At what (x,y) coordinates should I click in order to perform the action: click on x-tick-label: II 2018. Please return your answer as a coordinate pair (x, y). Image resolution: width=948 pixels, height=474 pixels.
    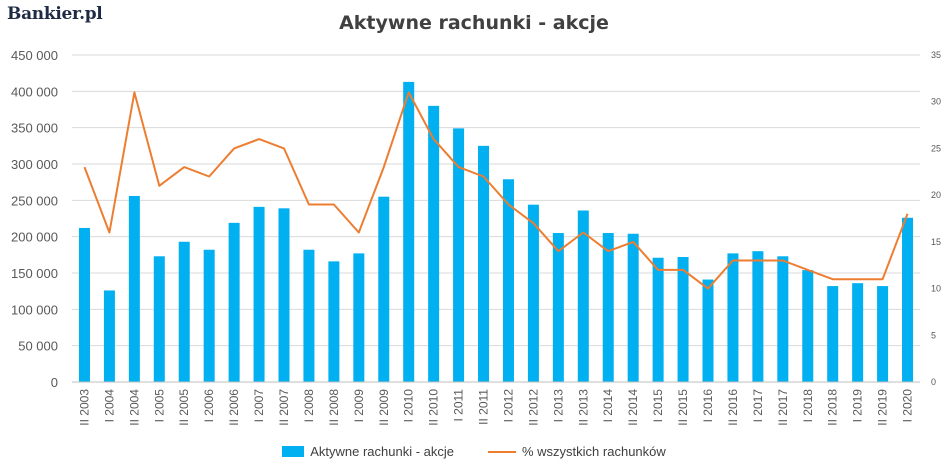
    Looking at the image, I should click on (833, 407).